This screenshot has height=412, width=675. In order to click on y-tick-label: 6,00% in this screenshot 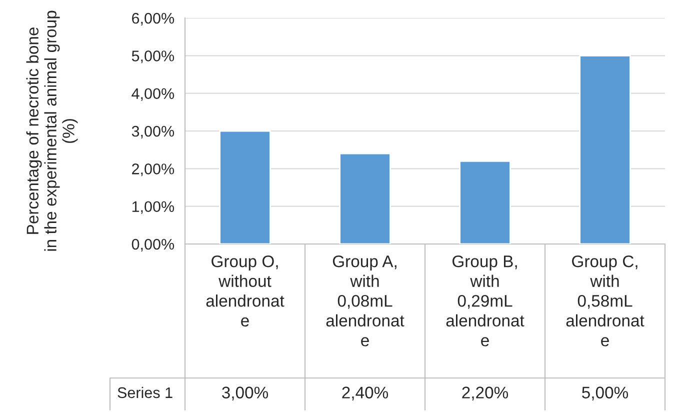, I will do `click(153, 19)`.